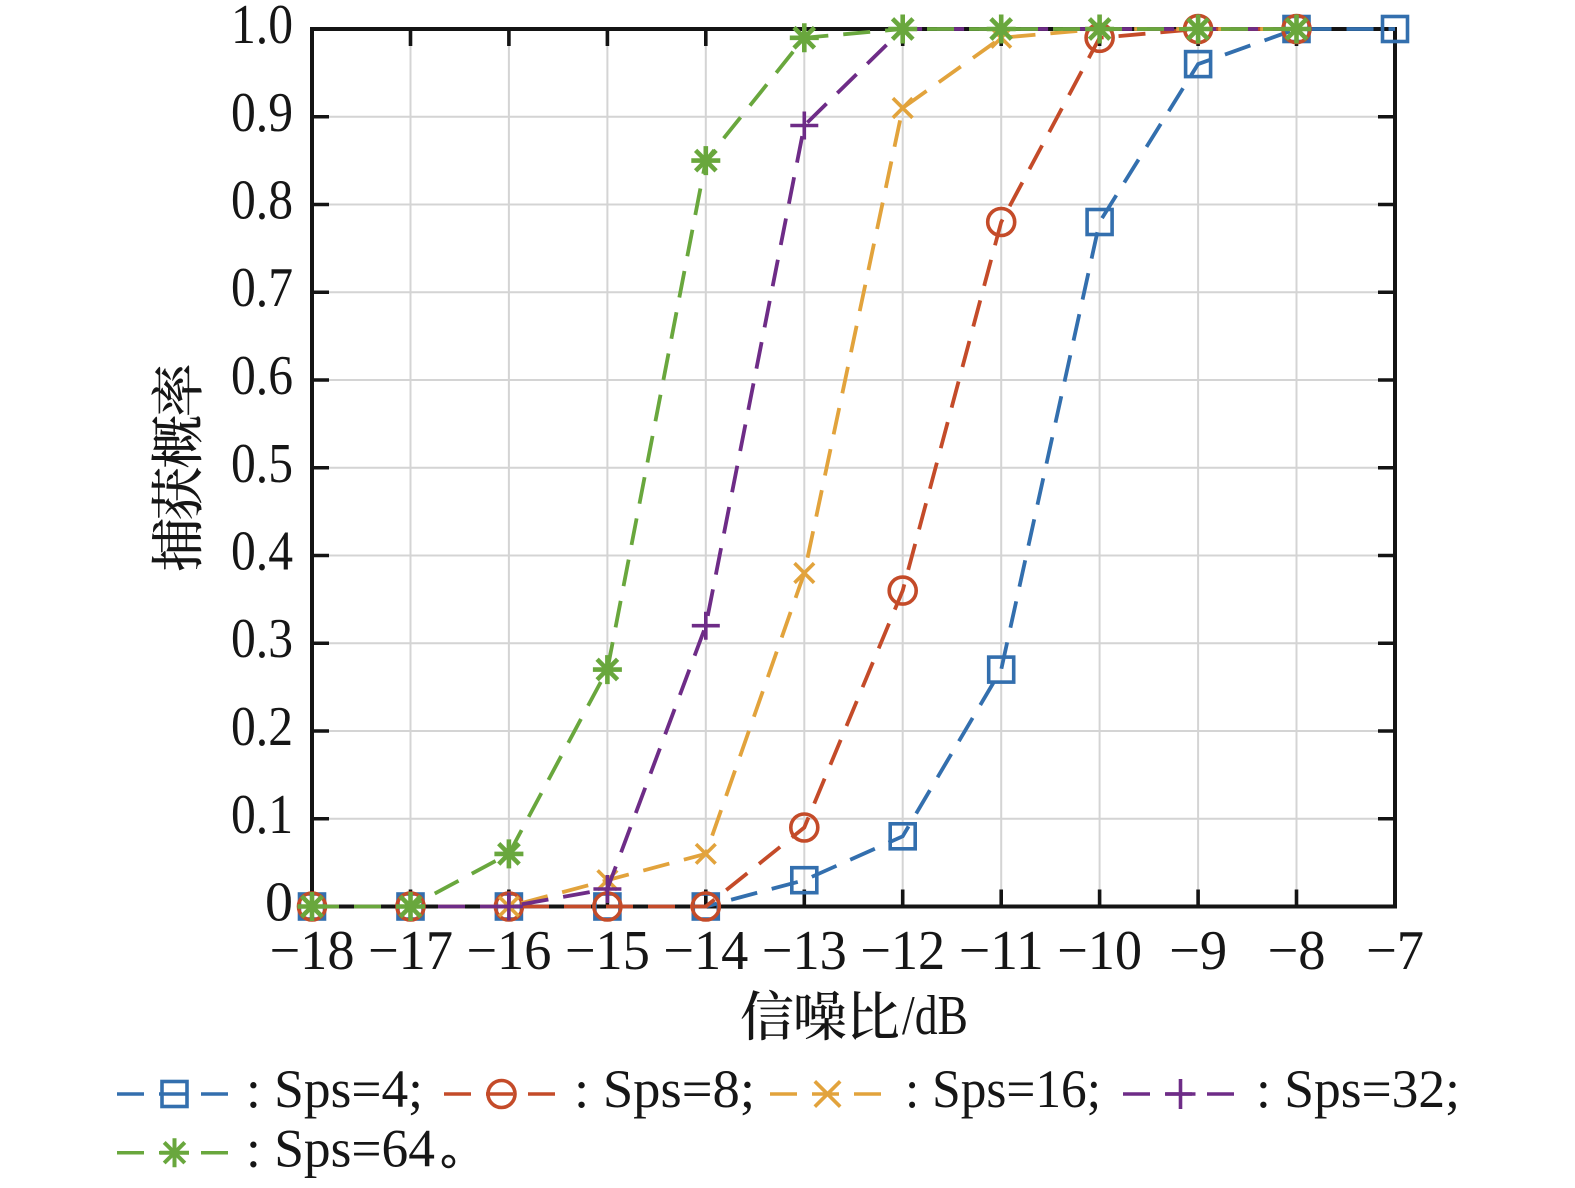 The width and height of the screenshot is (1575, 1188). I want to click on svg-text: 0.9, so click(262, 113).